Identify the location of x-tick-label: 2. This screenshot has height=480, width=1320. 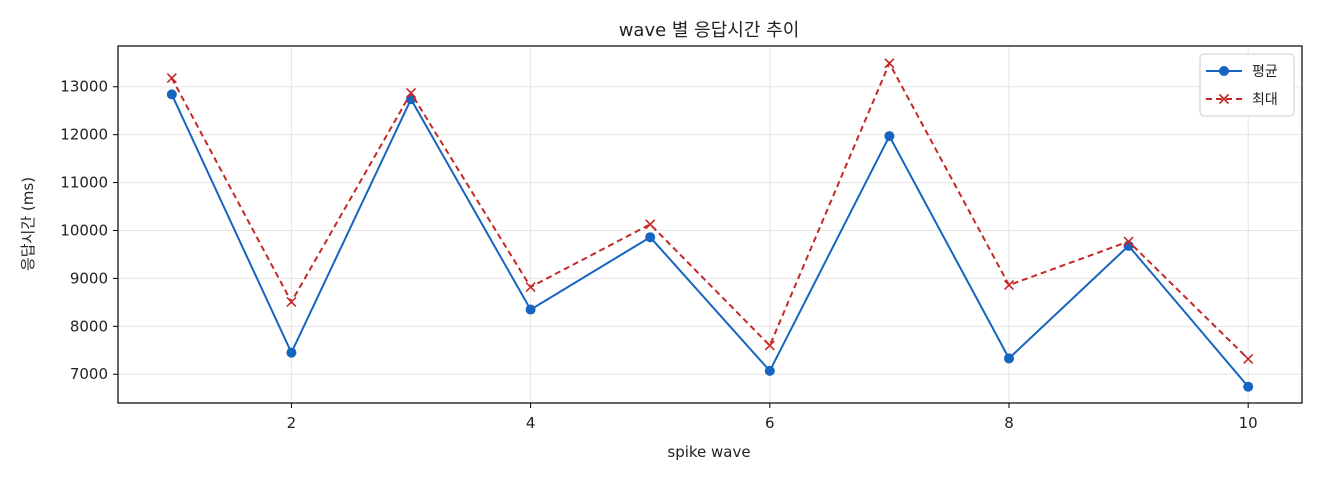
(292, 423).